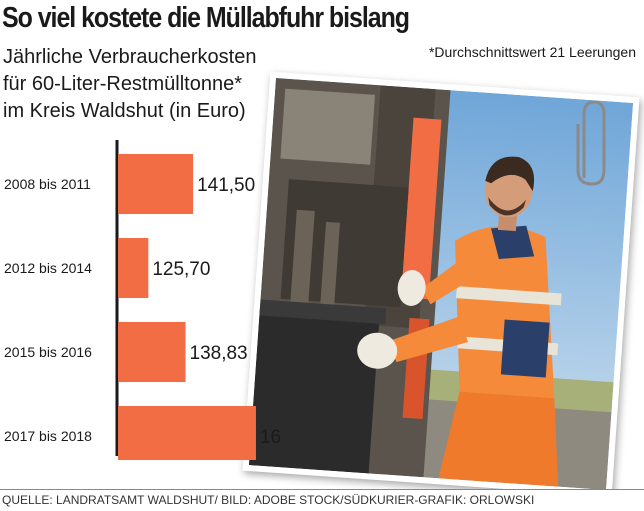 This screenshot has width=644, height=511. I want to click on value-label-2: 125,70, so click(181, 269).